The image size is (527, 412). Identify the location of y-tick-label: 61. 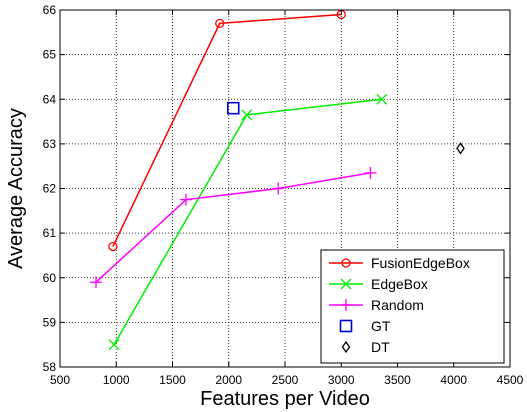
(50, 233).